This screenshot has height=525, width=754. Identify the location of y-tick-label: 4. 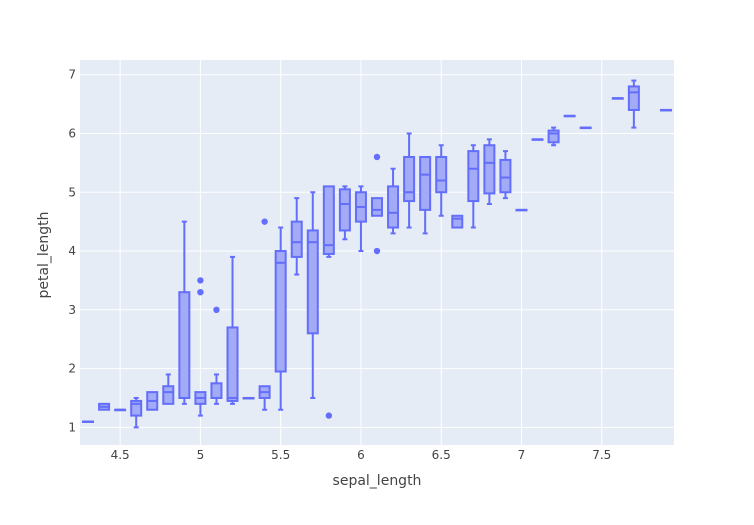
(72, 251).